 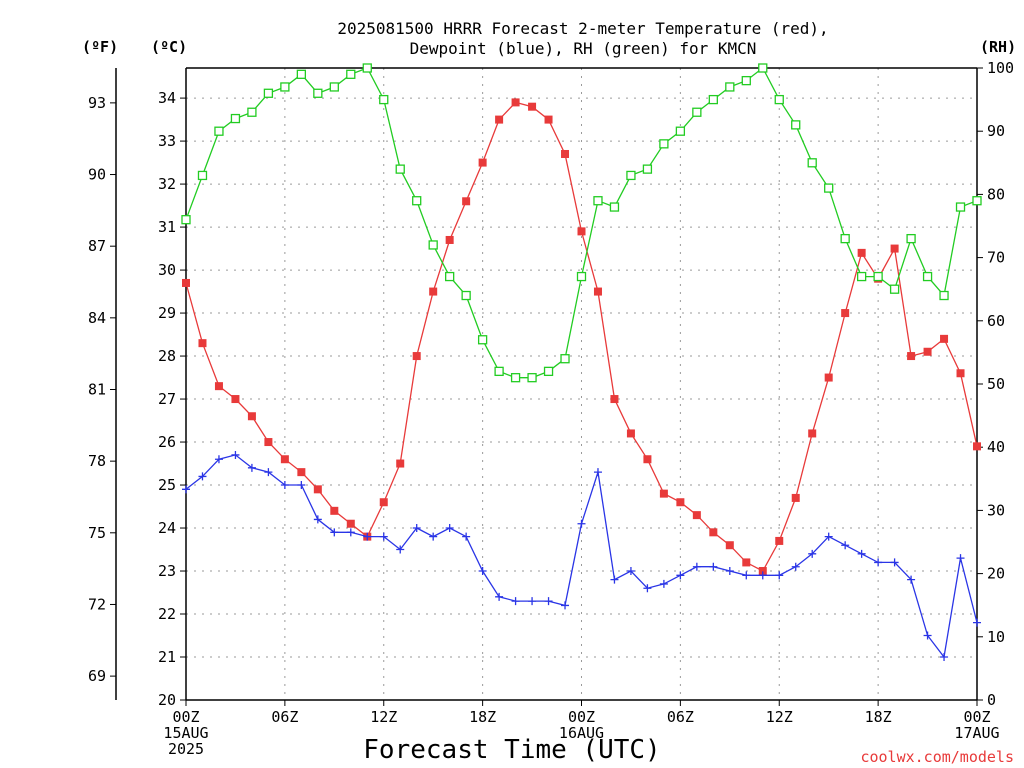 I want to click on celsius-tick-label: 24, so click(x=167, y=528).